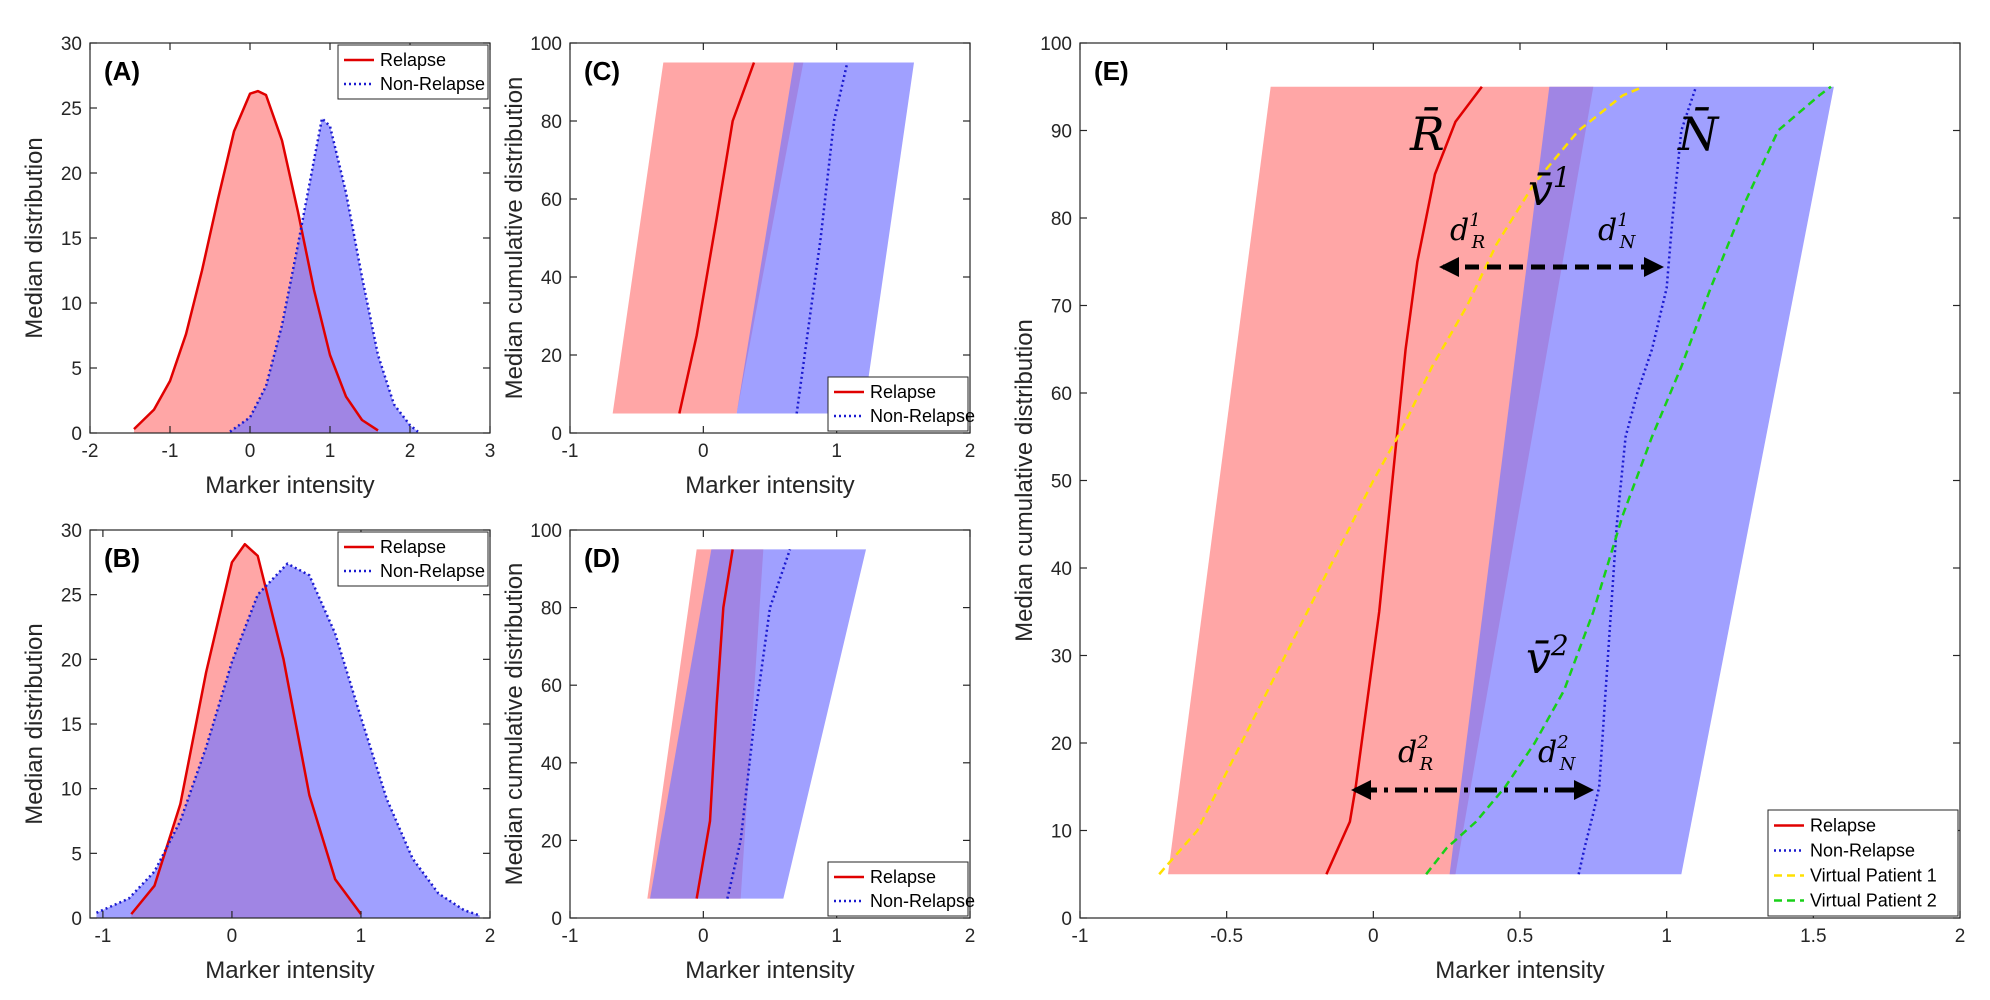  I want to click on panel-label: (D), so click(602, 558).